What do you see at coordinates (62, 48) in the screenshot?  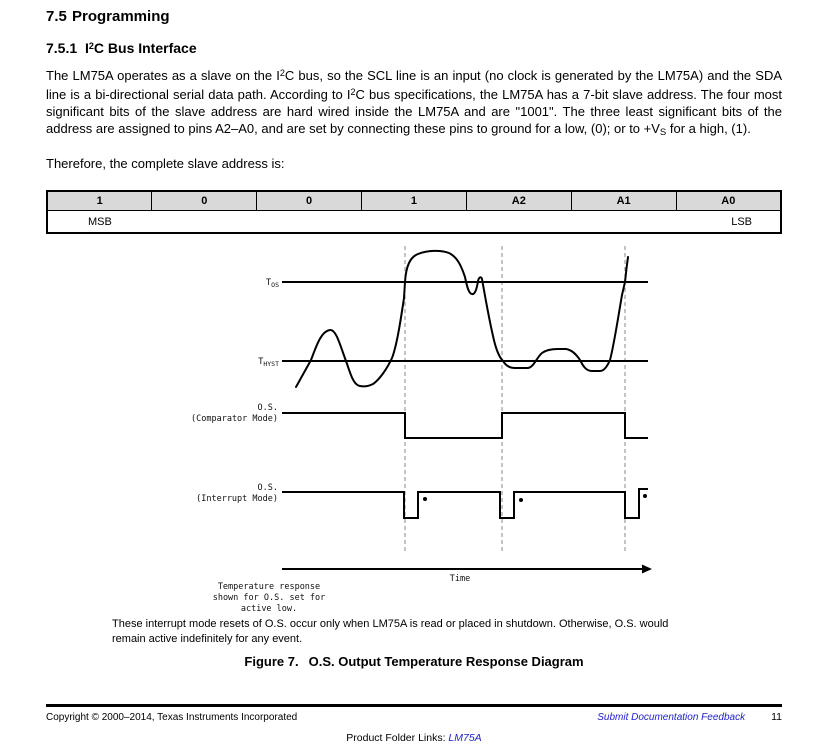 I see `subsection-number: 7.5.1` at bounding box center [62, 48].